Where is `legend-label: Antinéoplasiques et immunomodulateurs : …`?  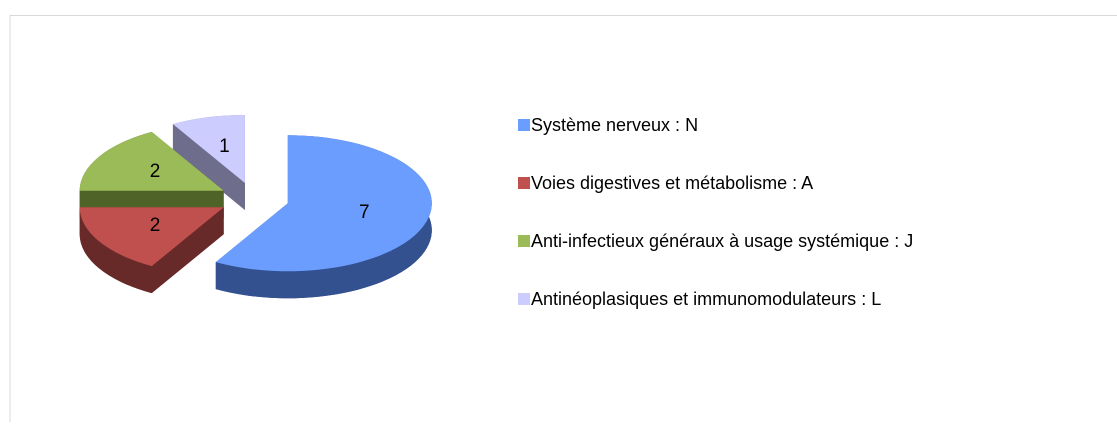
legend-label: Antinéoplasiques et immunomodulateurs : … is located at coordinates (706, 299).